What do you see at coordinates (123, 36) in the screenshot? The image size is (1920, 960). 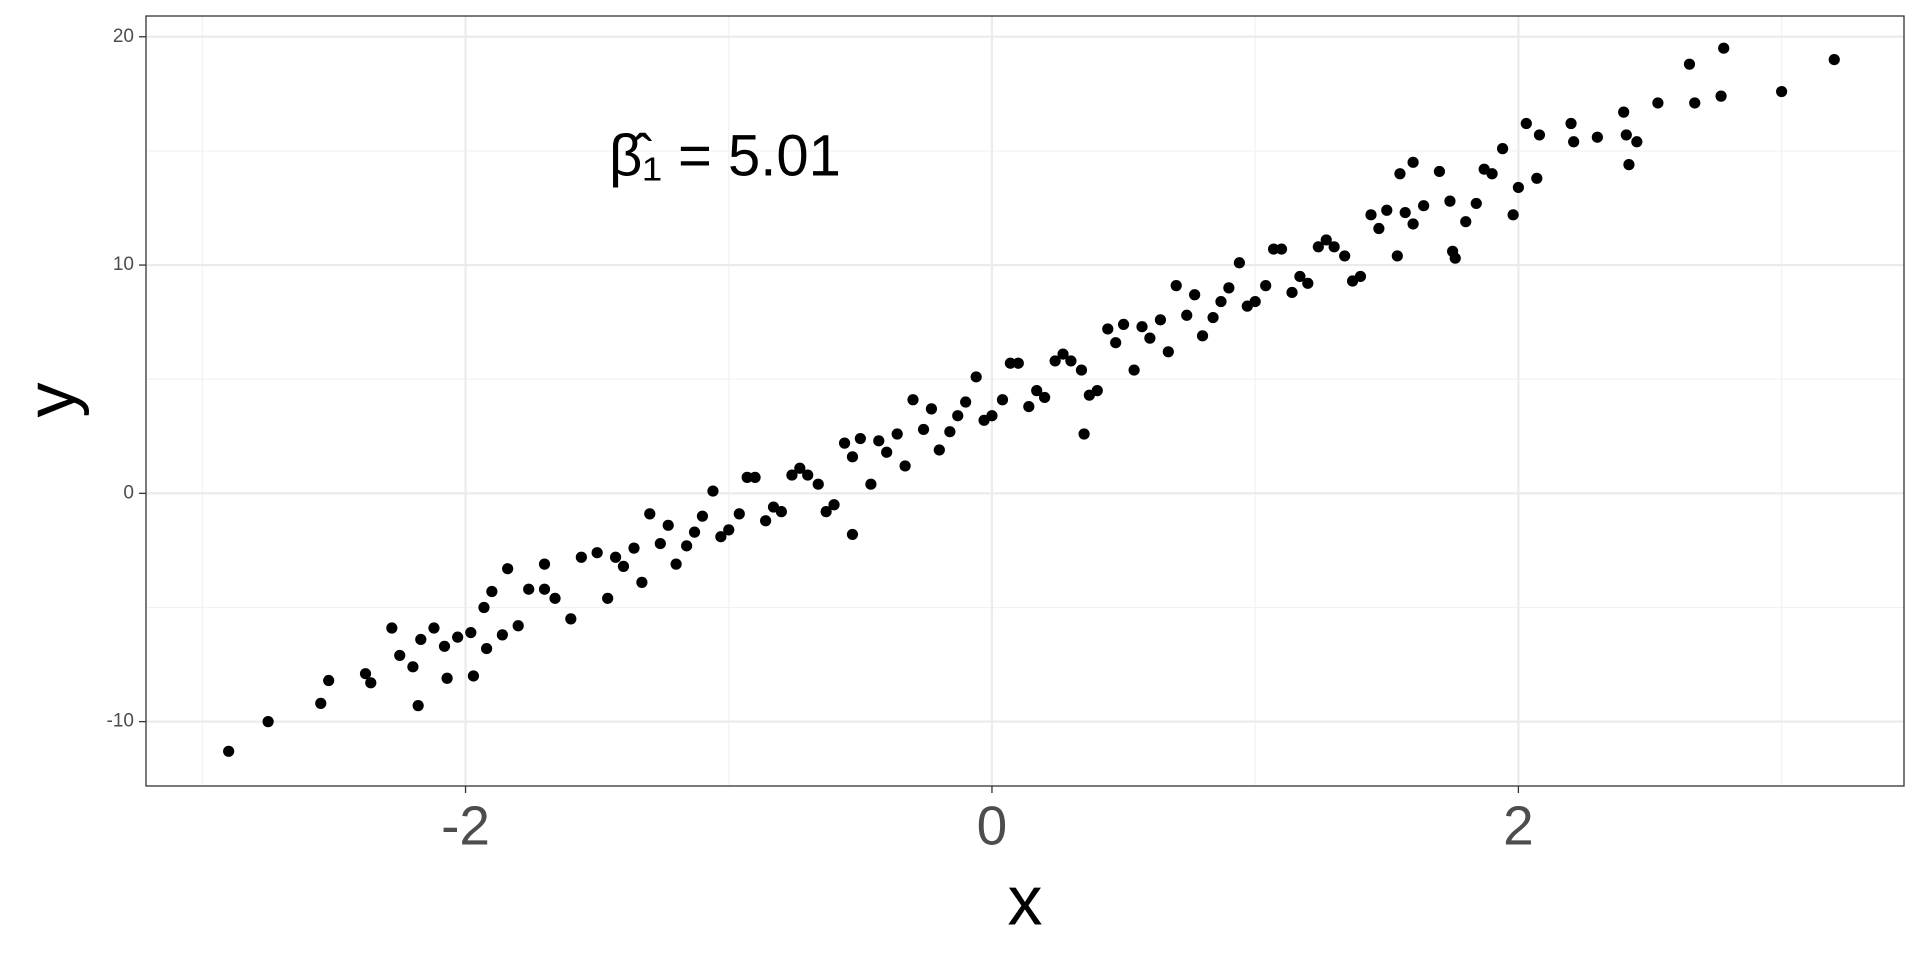 I see `y-tick-label: 20` at bounding box center [123, 36].